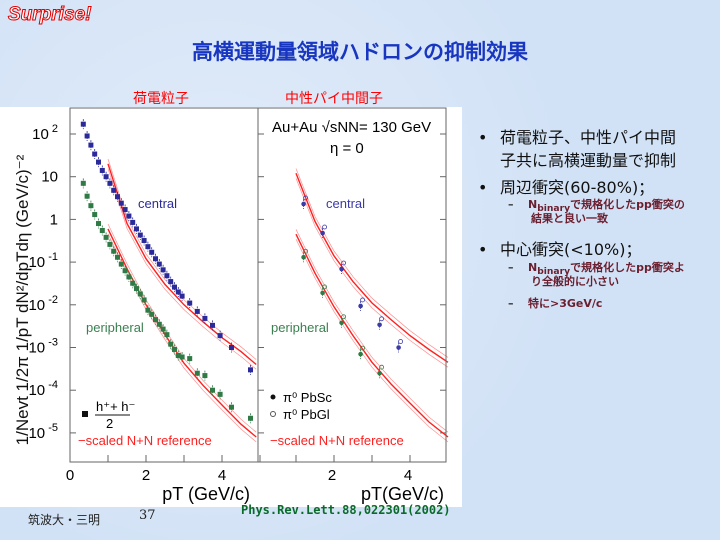  Describe the element at coordinates (346, 510) in the screenshot. I see `reference-citation: Phys.Rev.Lett.88,022301(2002)` at that location.